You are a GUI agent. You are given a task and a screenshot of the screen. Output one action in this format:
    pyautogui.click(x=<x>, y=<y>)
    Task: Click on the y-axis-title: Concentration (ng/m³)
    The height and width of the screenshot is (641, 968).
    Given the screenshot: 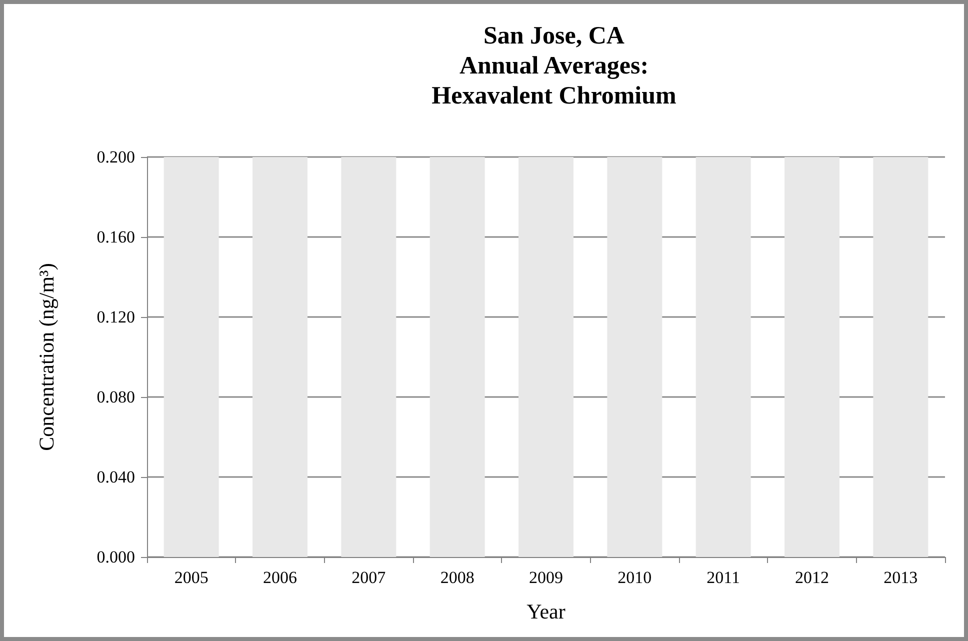 What is the action you would take?
    pyautogui.click(x=46, y=357)
    